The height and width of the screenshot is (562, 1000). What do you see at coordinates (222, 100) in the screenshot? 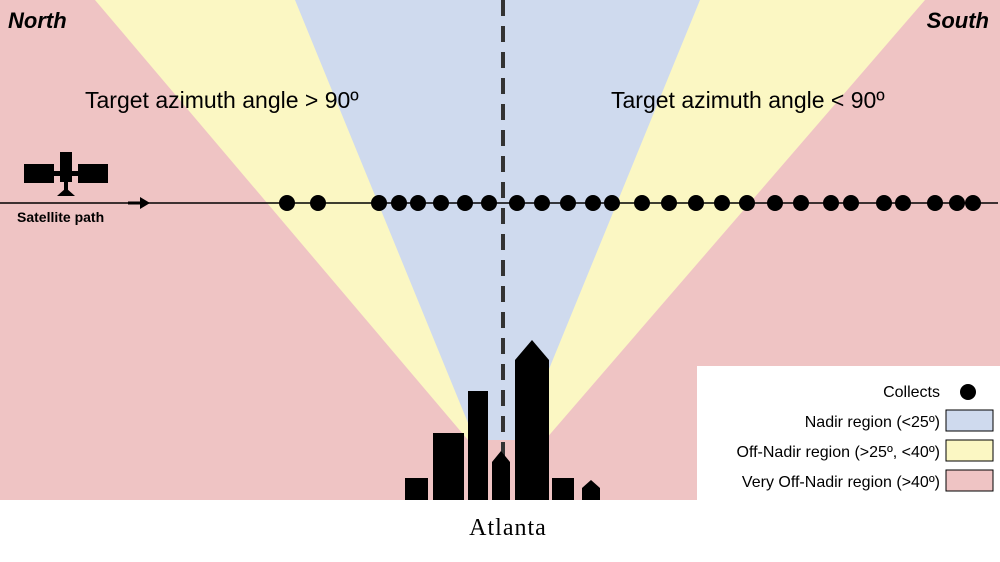
I see `azimuth-left-label: Target azimuth angle > 90º` at bounding box center [222, 100].